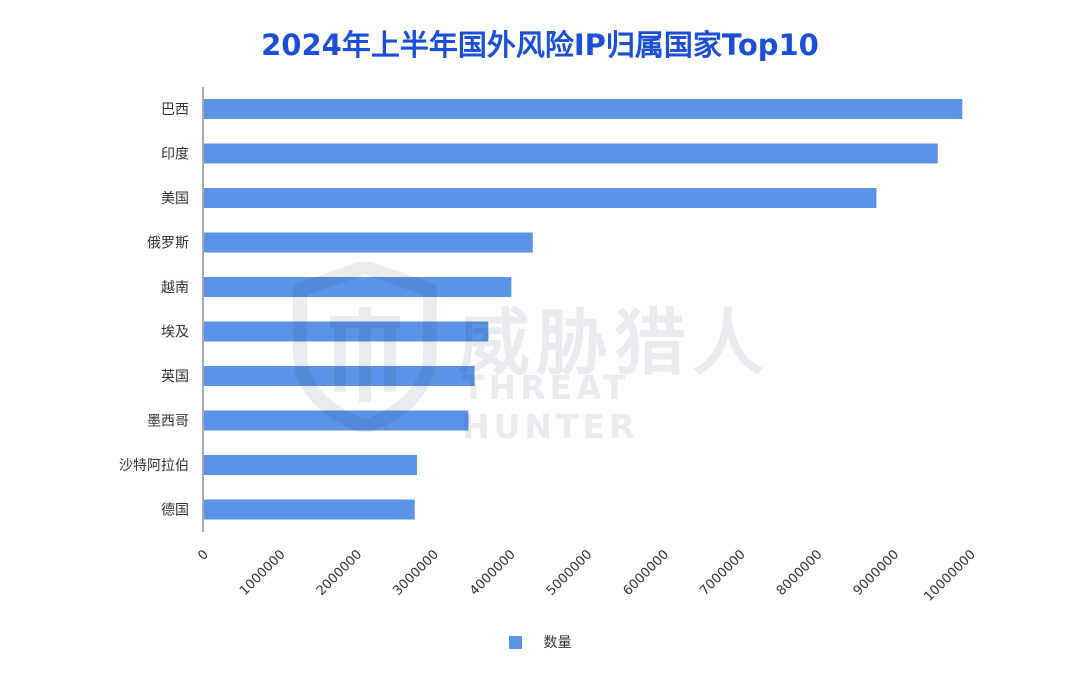 The image size is (1080, 694). What do you see at coordinates (416, 573) in the screenshot?
I see `x-tick-label: 3000000` at bounding box center [416, 573].